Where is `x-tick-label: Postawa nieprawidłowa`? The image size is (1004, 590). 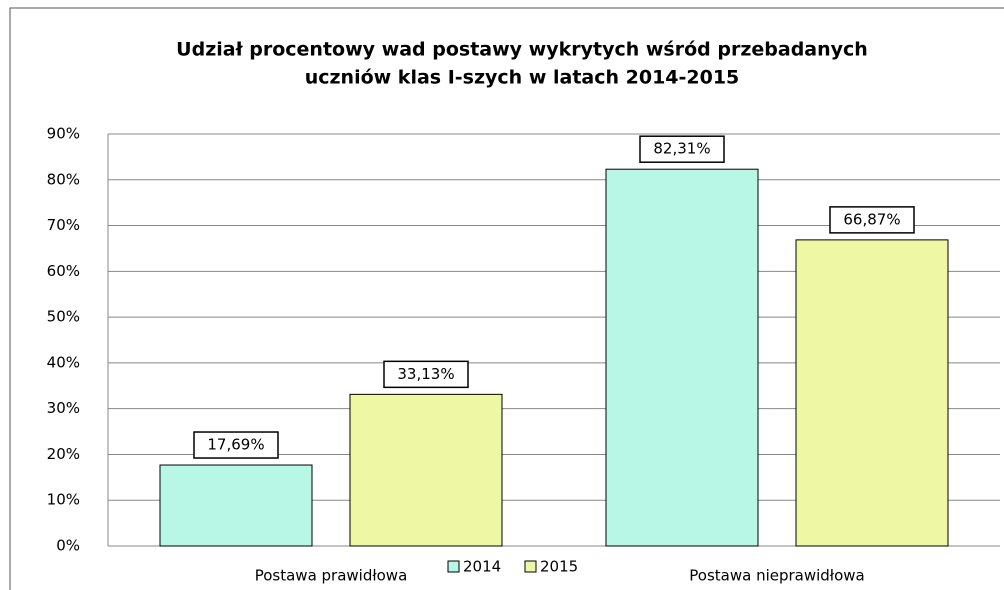 x-tick-label: Postawa nieprawidłowa is located at coordinates (776, 576).